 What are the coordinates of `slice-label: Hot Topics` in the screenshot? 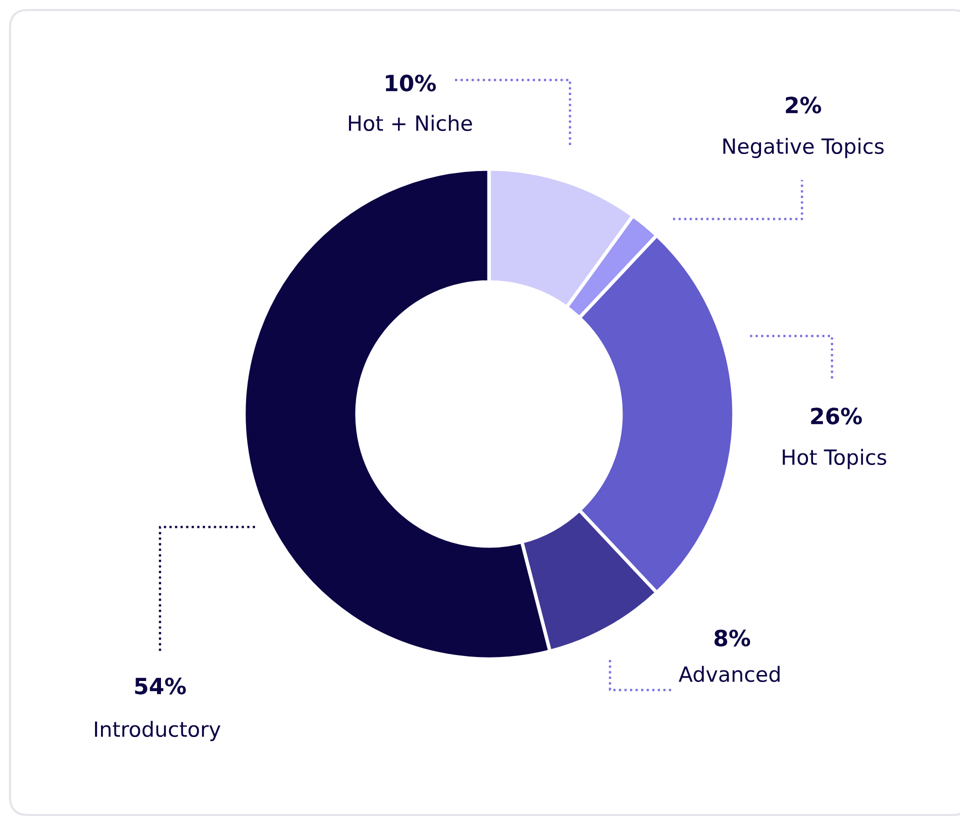 It's located at (834, 459).